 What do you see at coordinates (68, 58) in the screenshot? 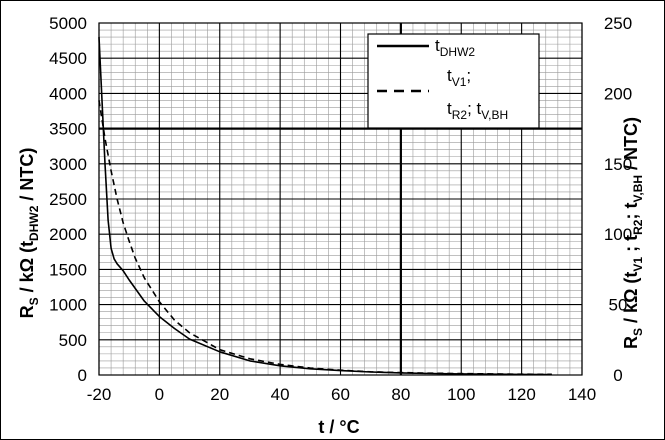
I see `y-left-tick-label: 4500` at bounding box center [68, 58].